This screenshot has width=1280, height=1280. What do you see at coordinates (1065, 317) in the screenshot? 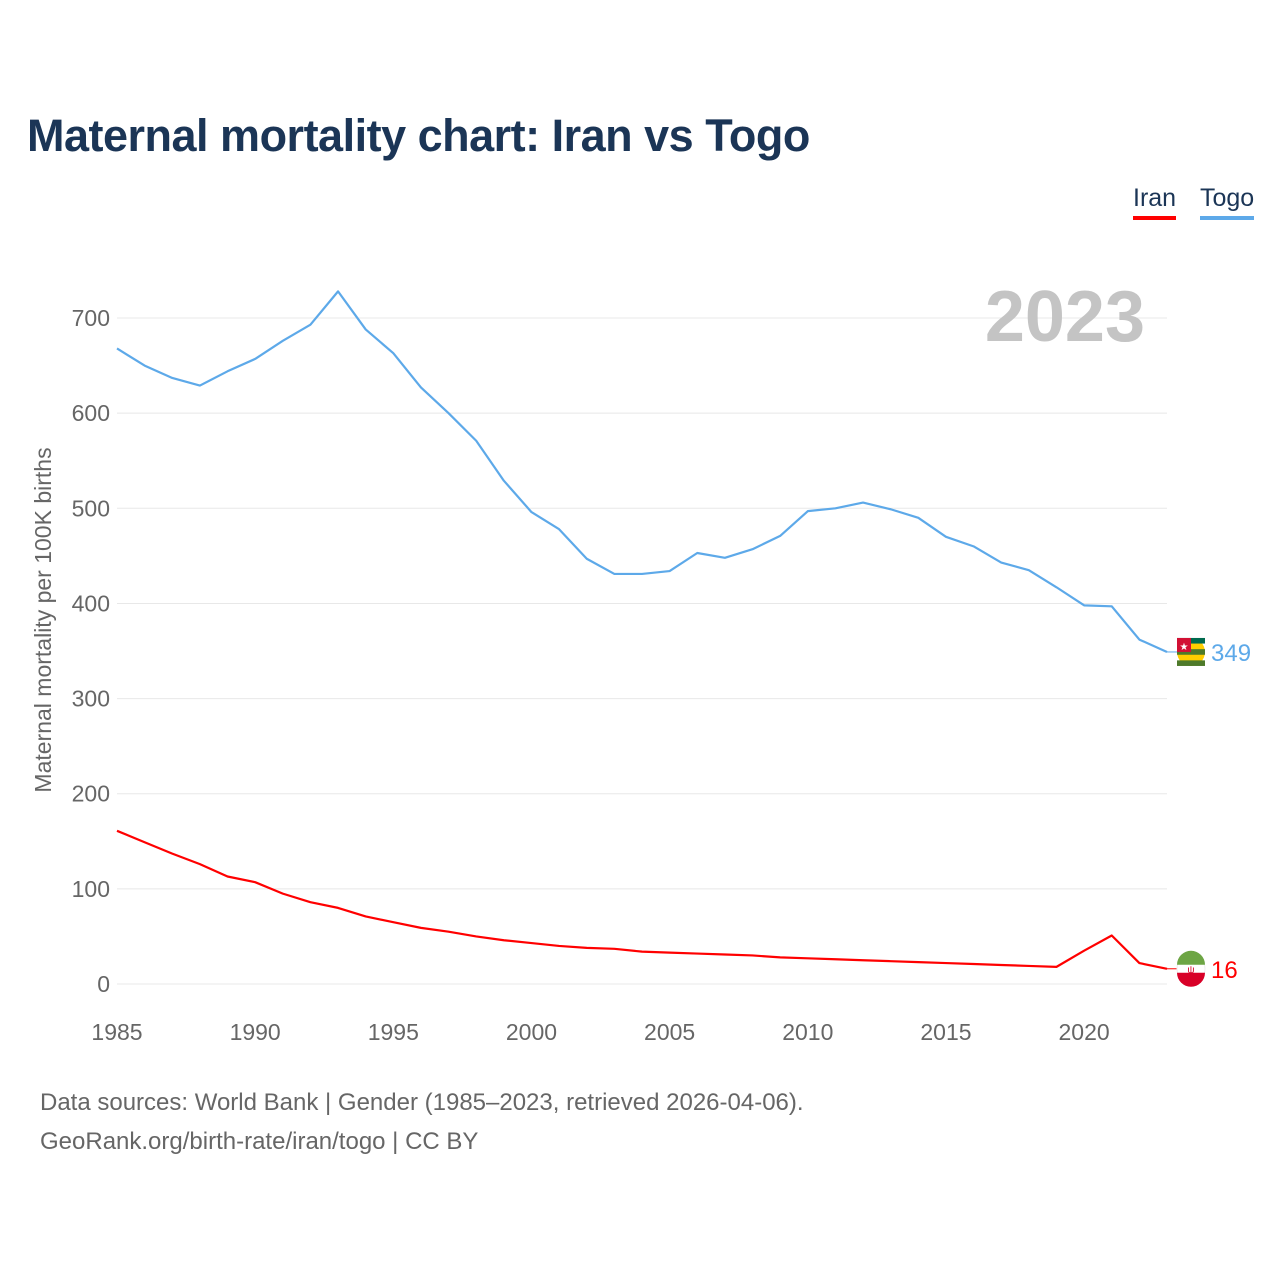
I see `year-watermark: 2023` at bounding box center [1065, 317].